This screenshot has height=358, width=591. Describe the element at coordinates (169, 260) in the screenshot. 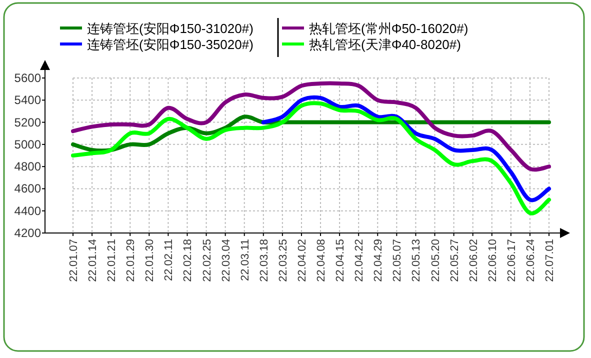

I see `x-tick-label: 22.02.11` at that location.